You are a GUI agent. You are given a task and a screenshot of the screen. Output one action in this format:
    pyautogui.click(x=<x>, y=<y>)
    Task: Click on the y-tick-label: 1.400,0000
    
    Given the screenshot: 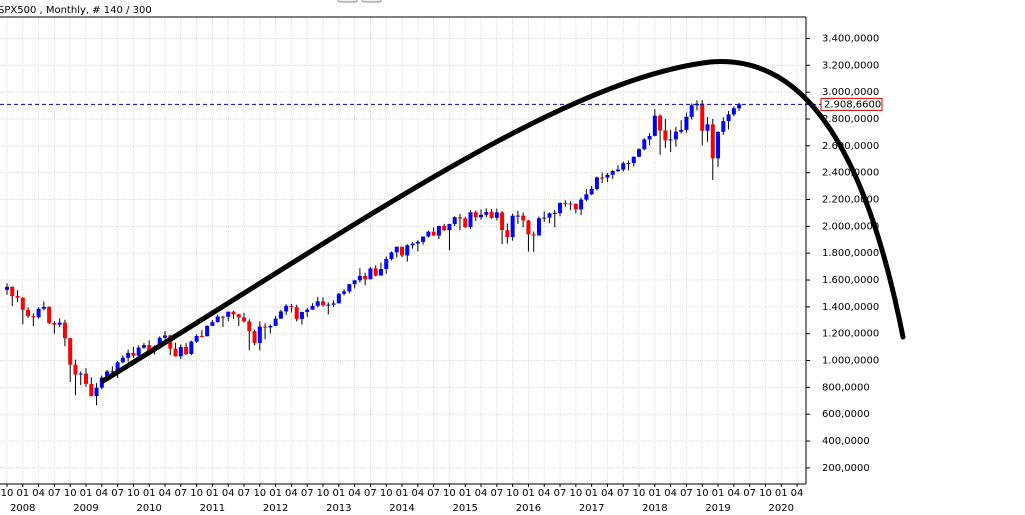 What is the action you would take?
    pyautogui.click(x=850, y=307)
    